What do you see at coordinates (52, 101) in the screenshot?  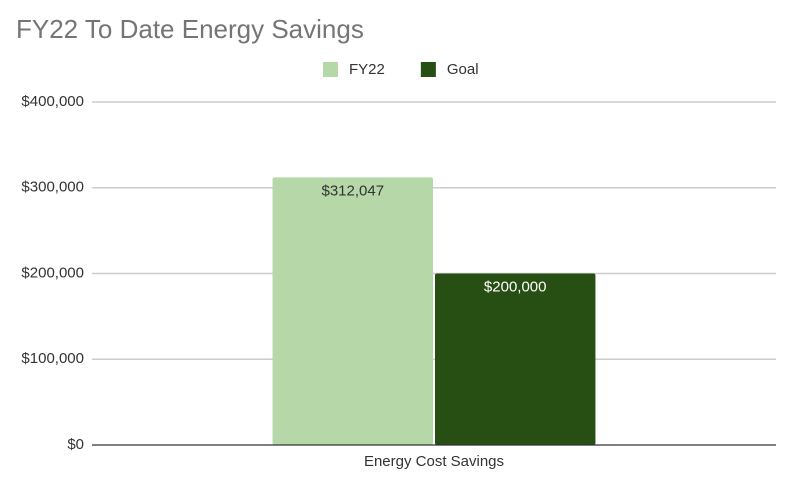 I see `y-tick-label: $400,000` at bounding box center [52, 101].